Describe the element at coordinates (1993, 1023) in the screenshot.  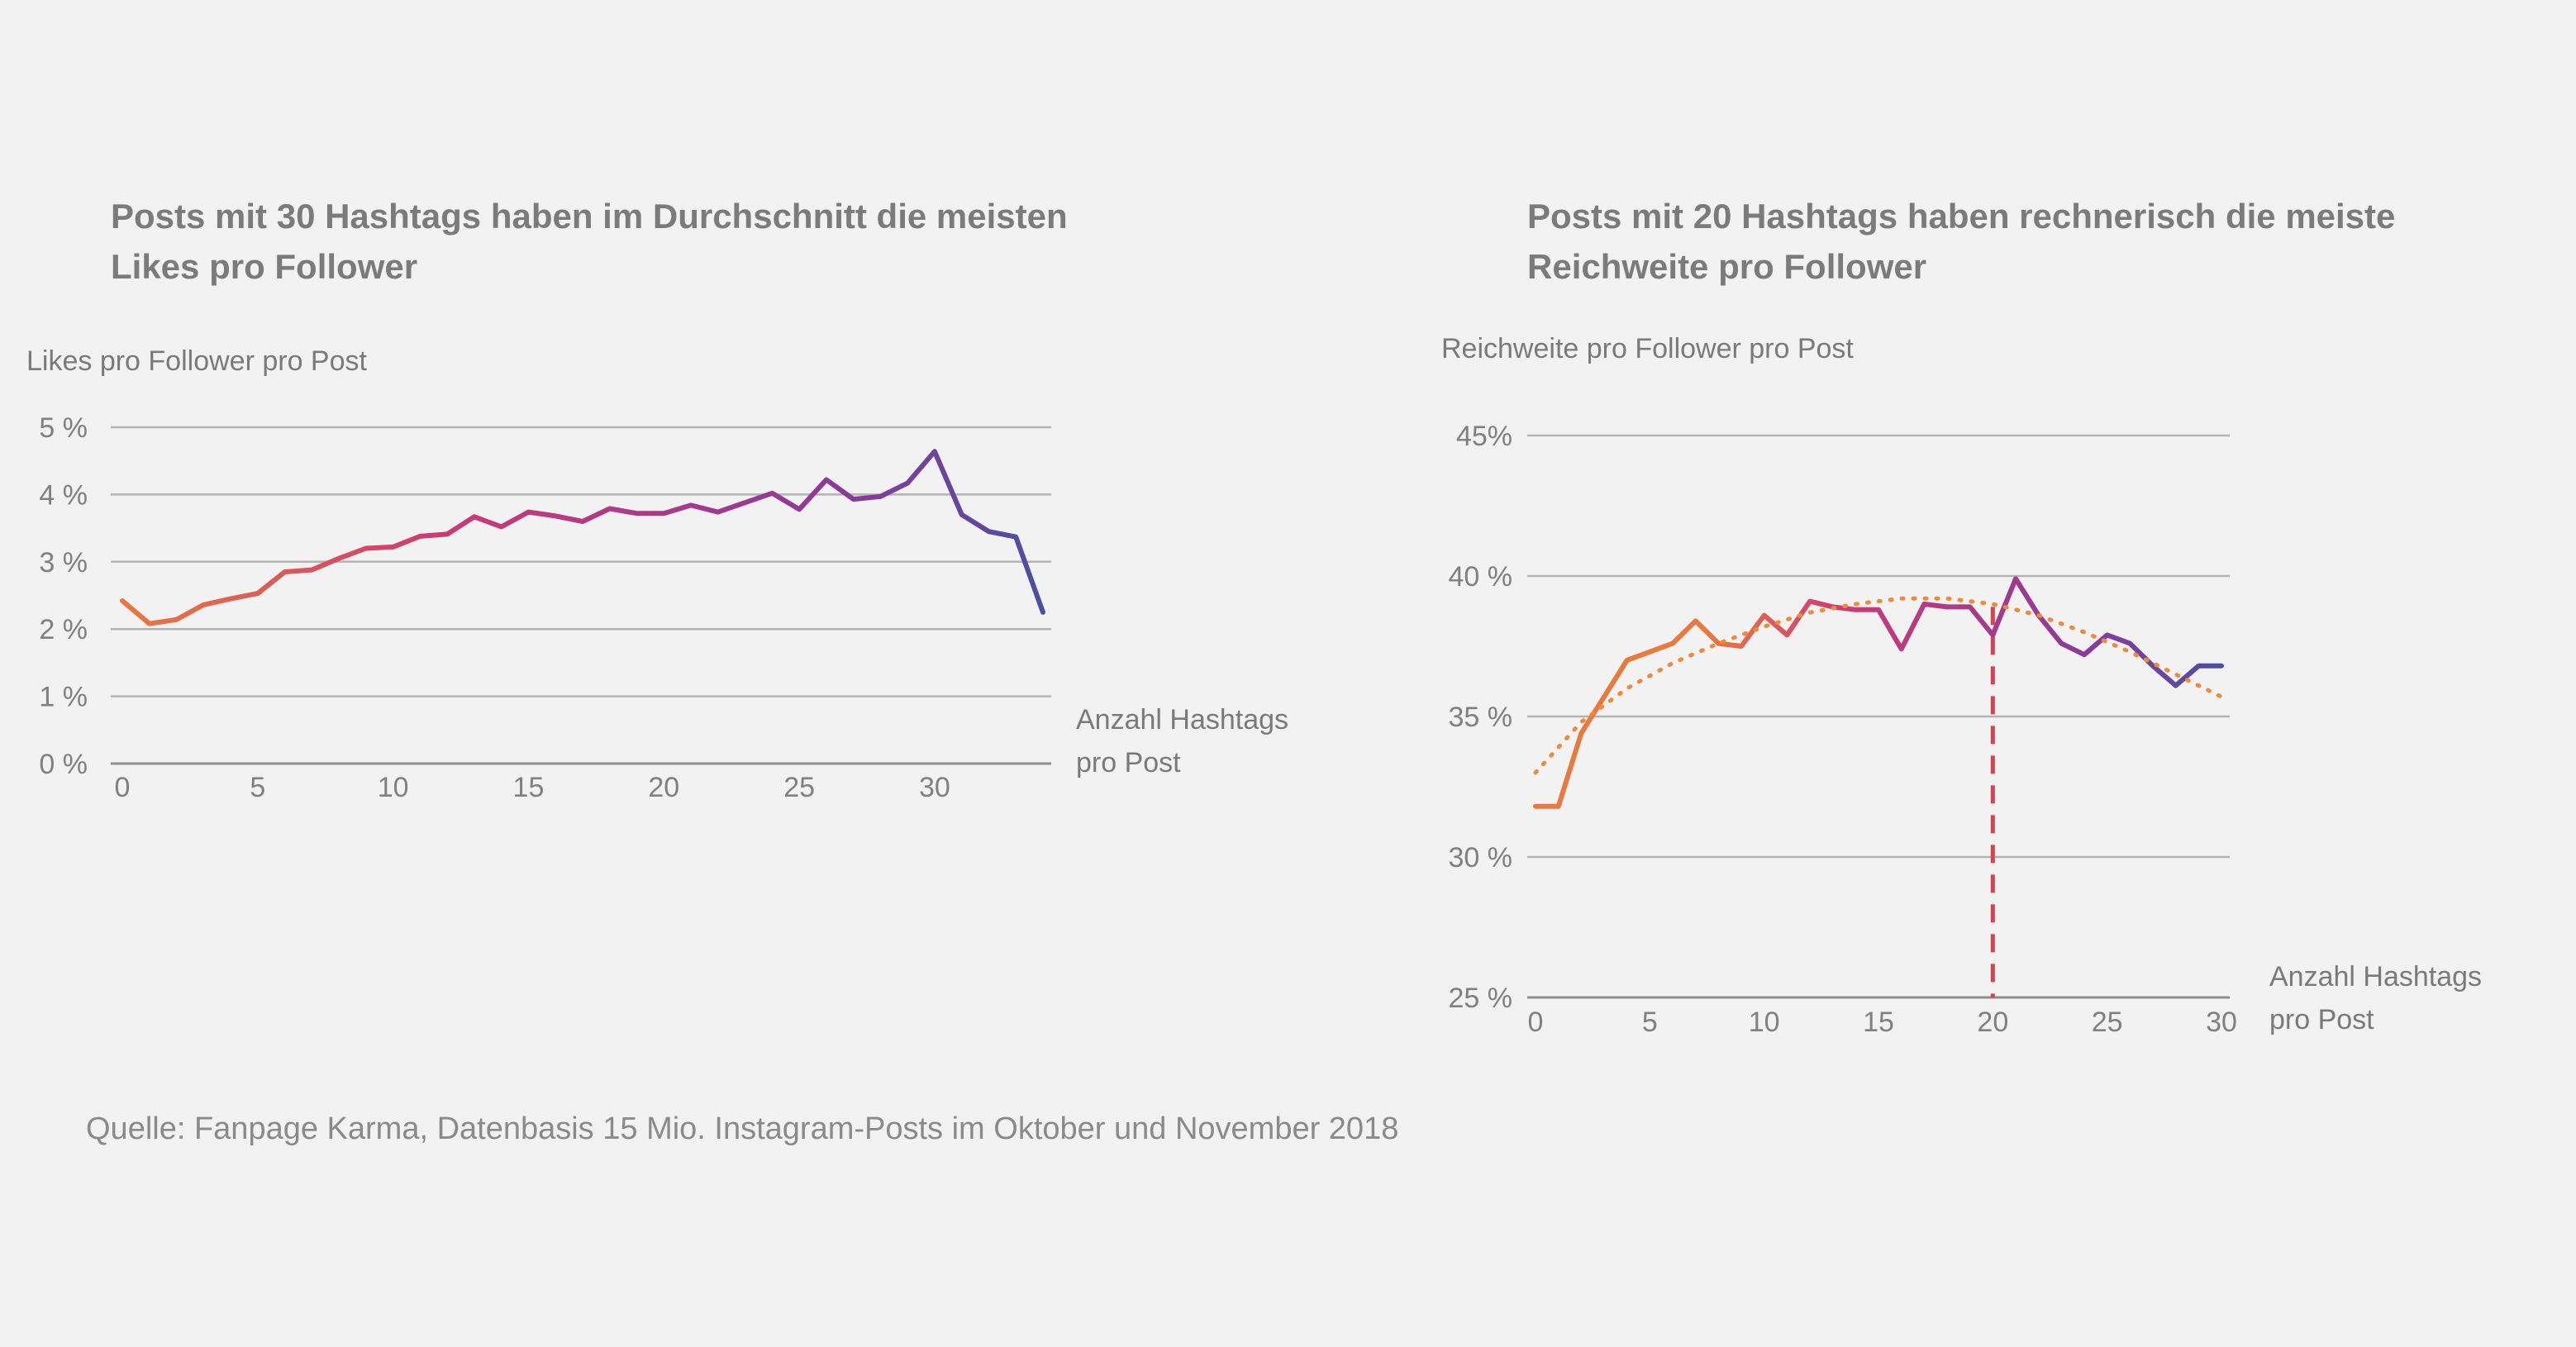
I see `chart2-x-tick-label: 20` at that location.